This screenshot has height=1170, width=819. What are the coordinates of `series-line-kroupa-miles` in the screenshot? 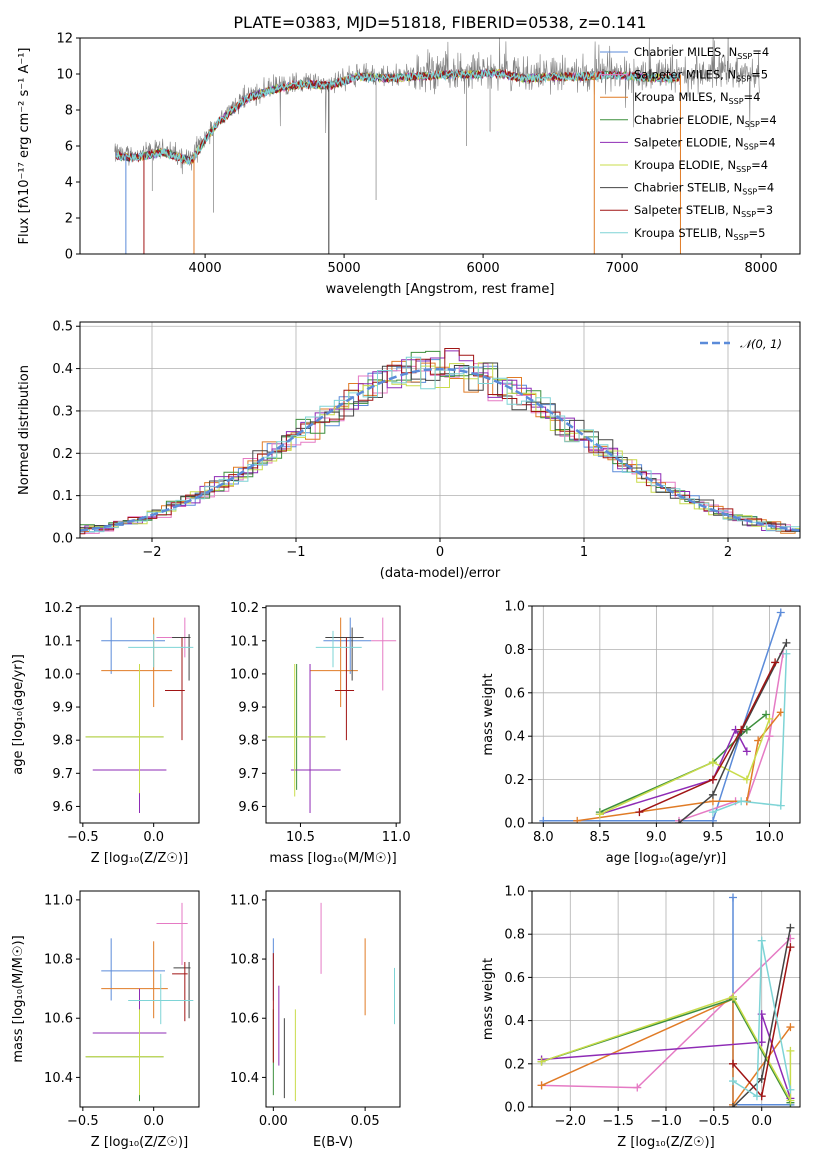 It's located at (679, 766).